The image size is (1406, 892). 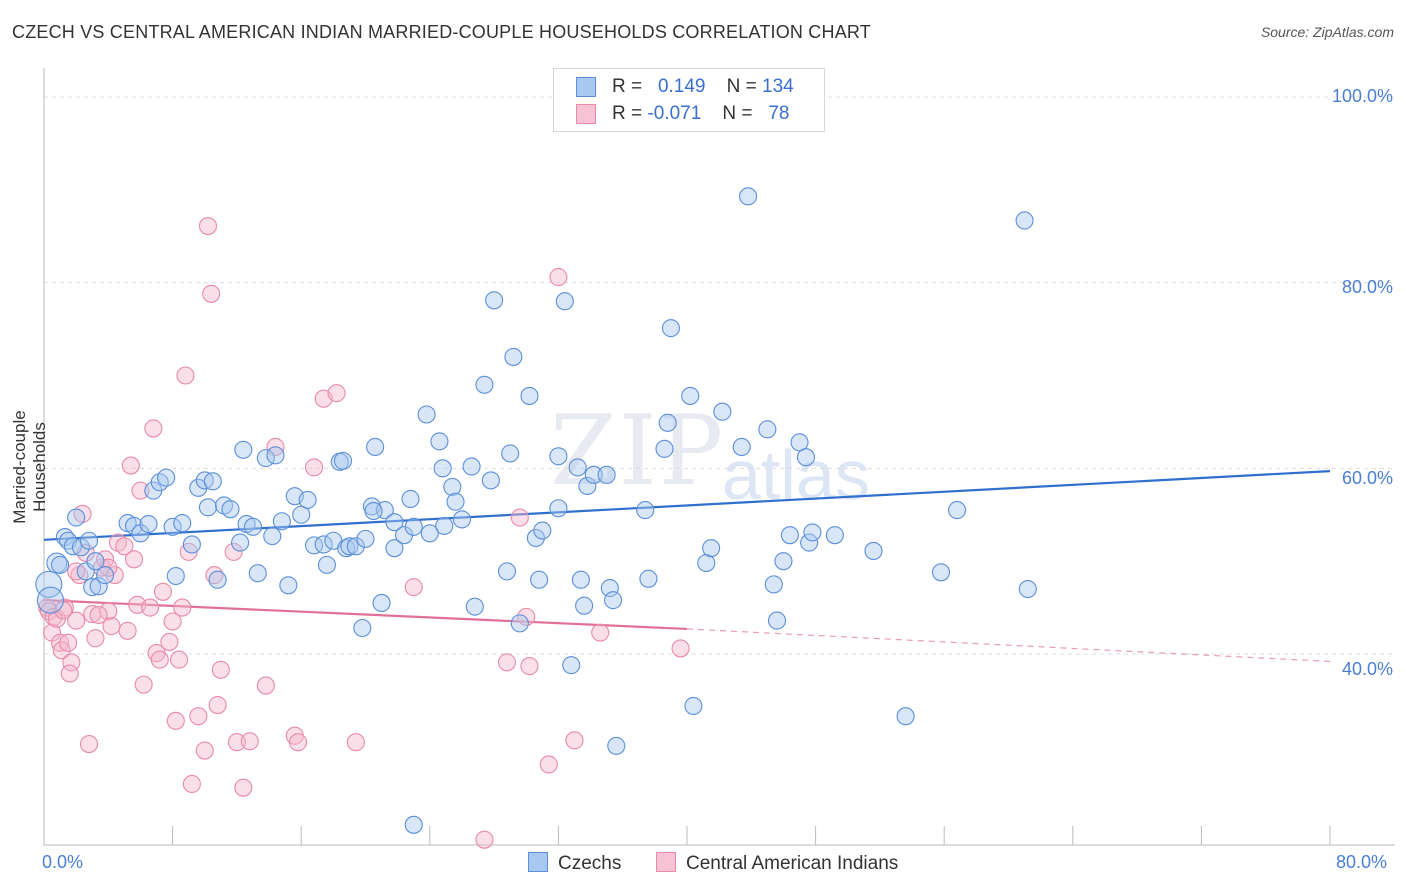 What do you see at coordinates (674, 113) in the screenshot?
I see `legend-r-value: -0.071` at bounding box center [674, 113].